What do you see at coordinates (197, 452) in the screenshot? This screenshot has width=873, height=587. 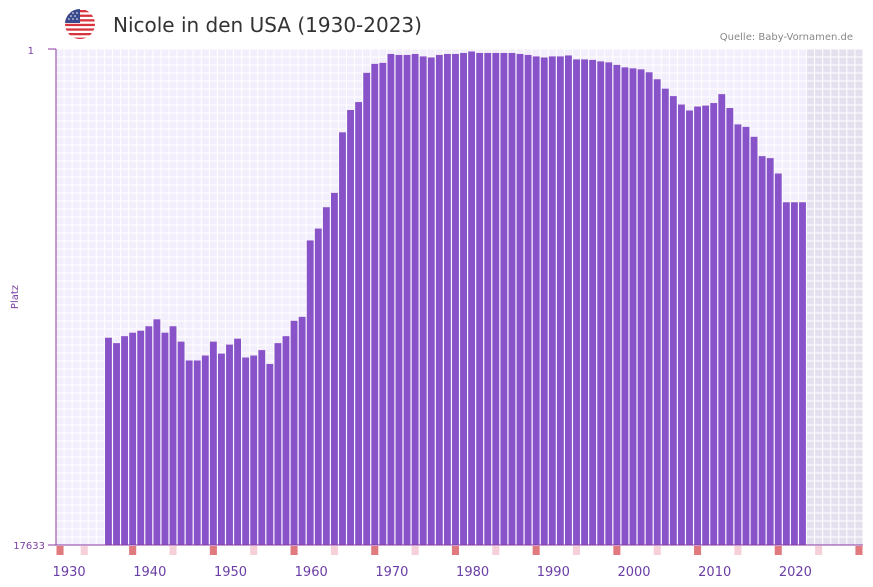 I see `bar-1946` at bounding box center [197, 452].